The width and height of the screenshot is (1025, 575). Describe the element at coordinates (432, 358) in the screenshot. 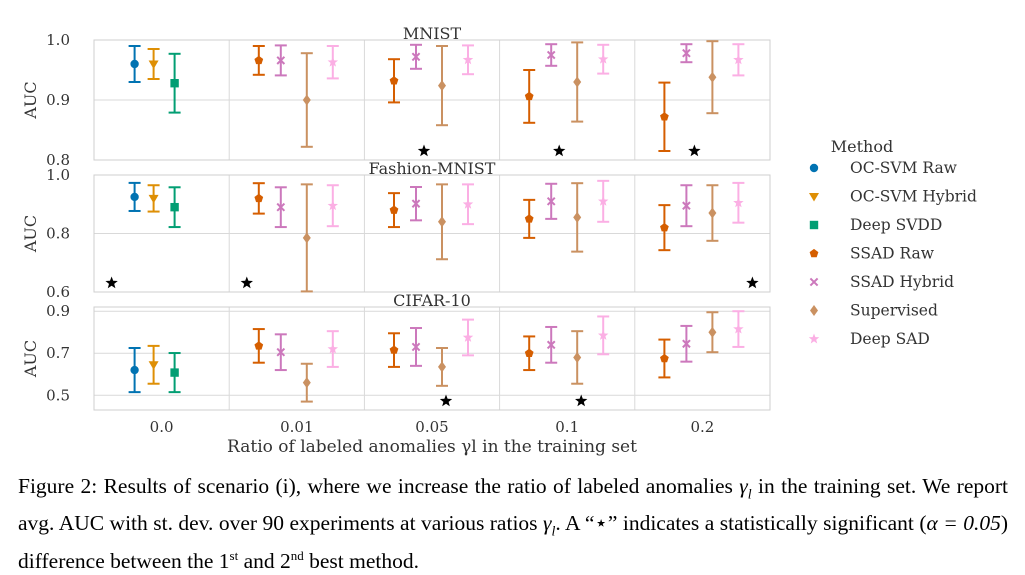

I see `panel-frame` at that location.